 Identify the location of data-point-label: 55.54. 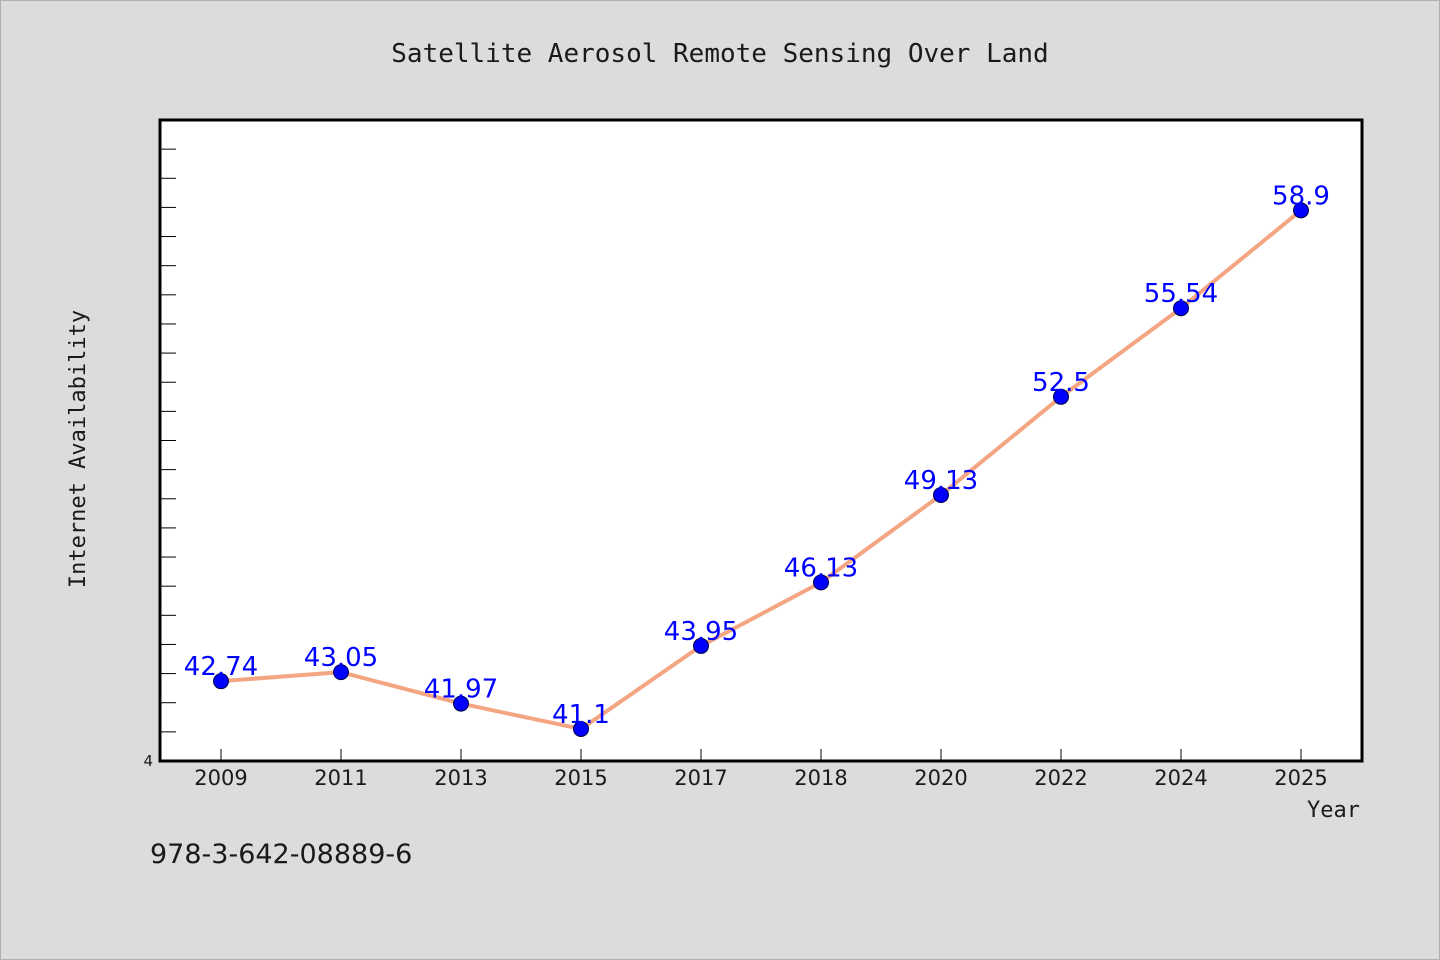
(1181, 294).